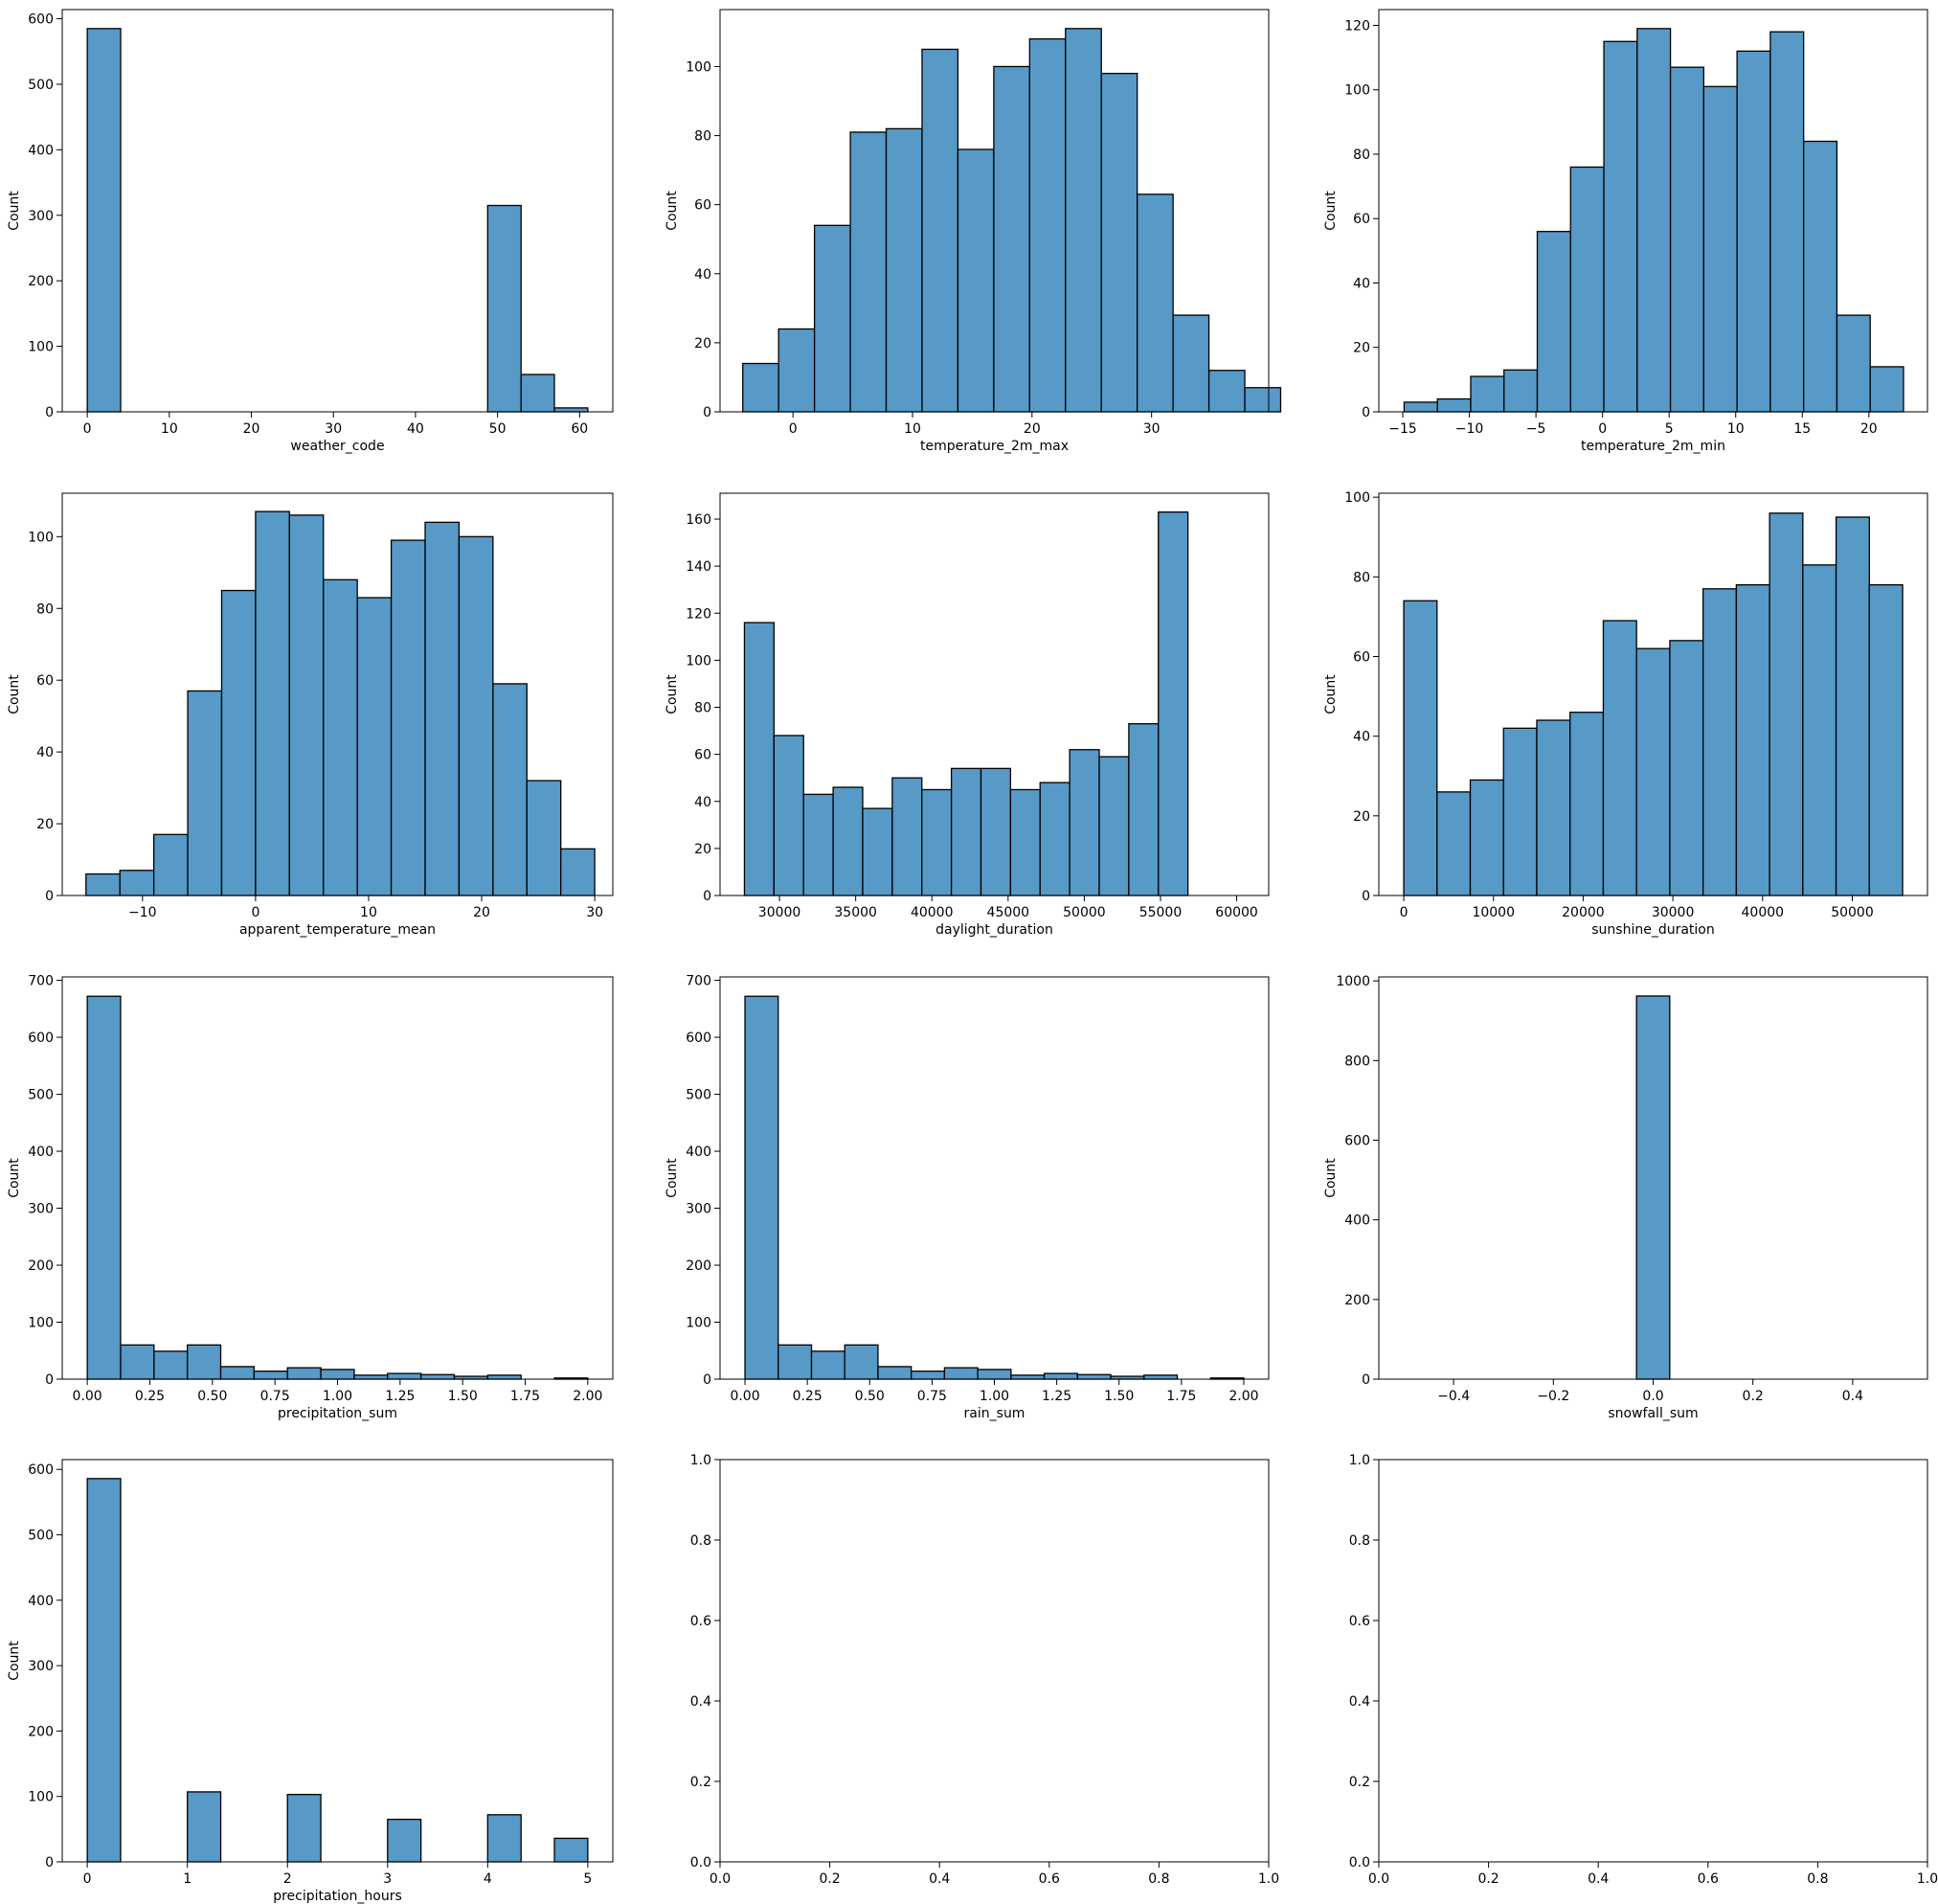 Image resolution: width=1938 pixels, height=1904 pixels. Describe the element at coordinates (1673, 912) in the screenshot. I see `x-tick-label: 30000` at that location.